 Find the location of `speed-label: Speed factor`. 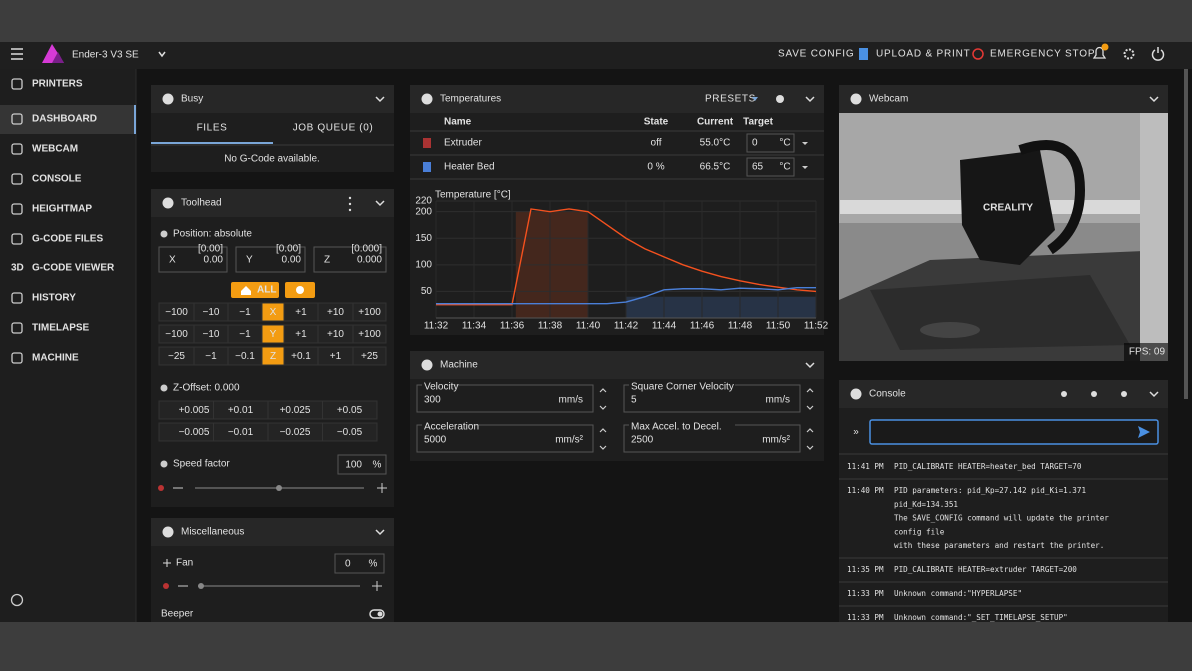

speed-label: Speed factor is located at coordinates (201, 464).